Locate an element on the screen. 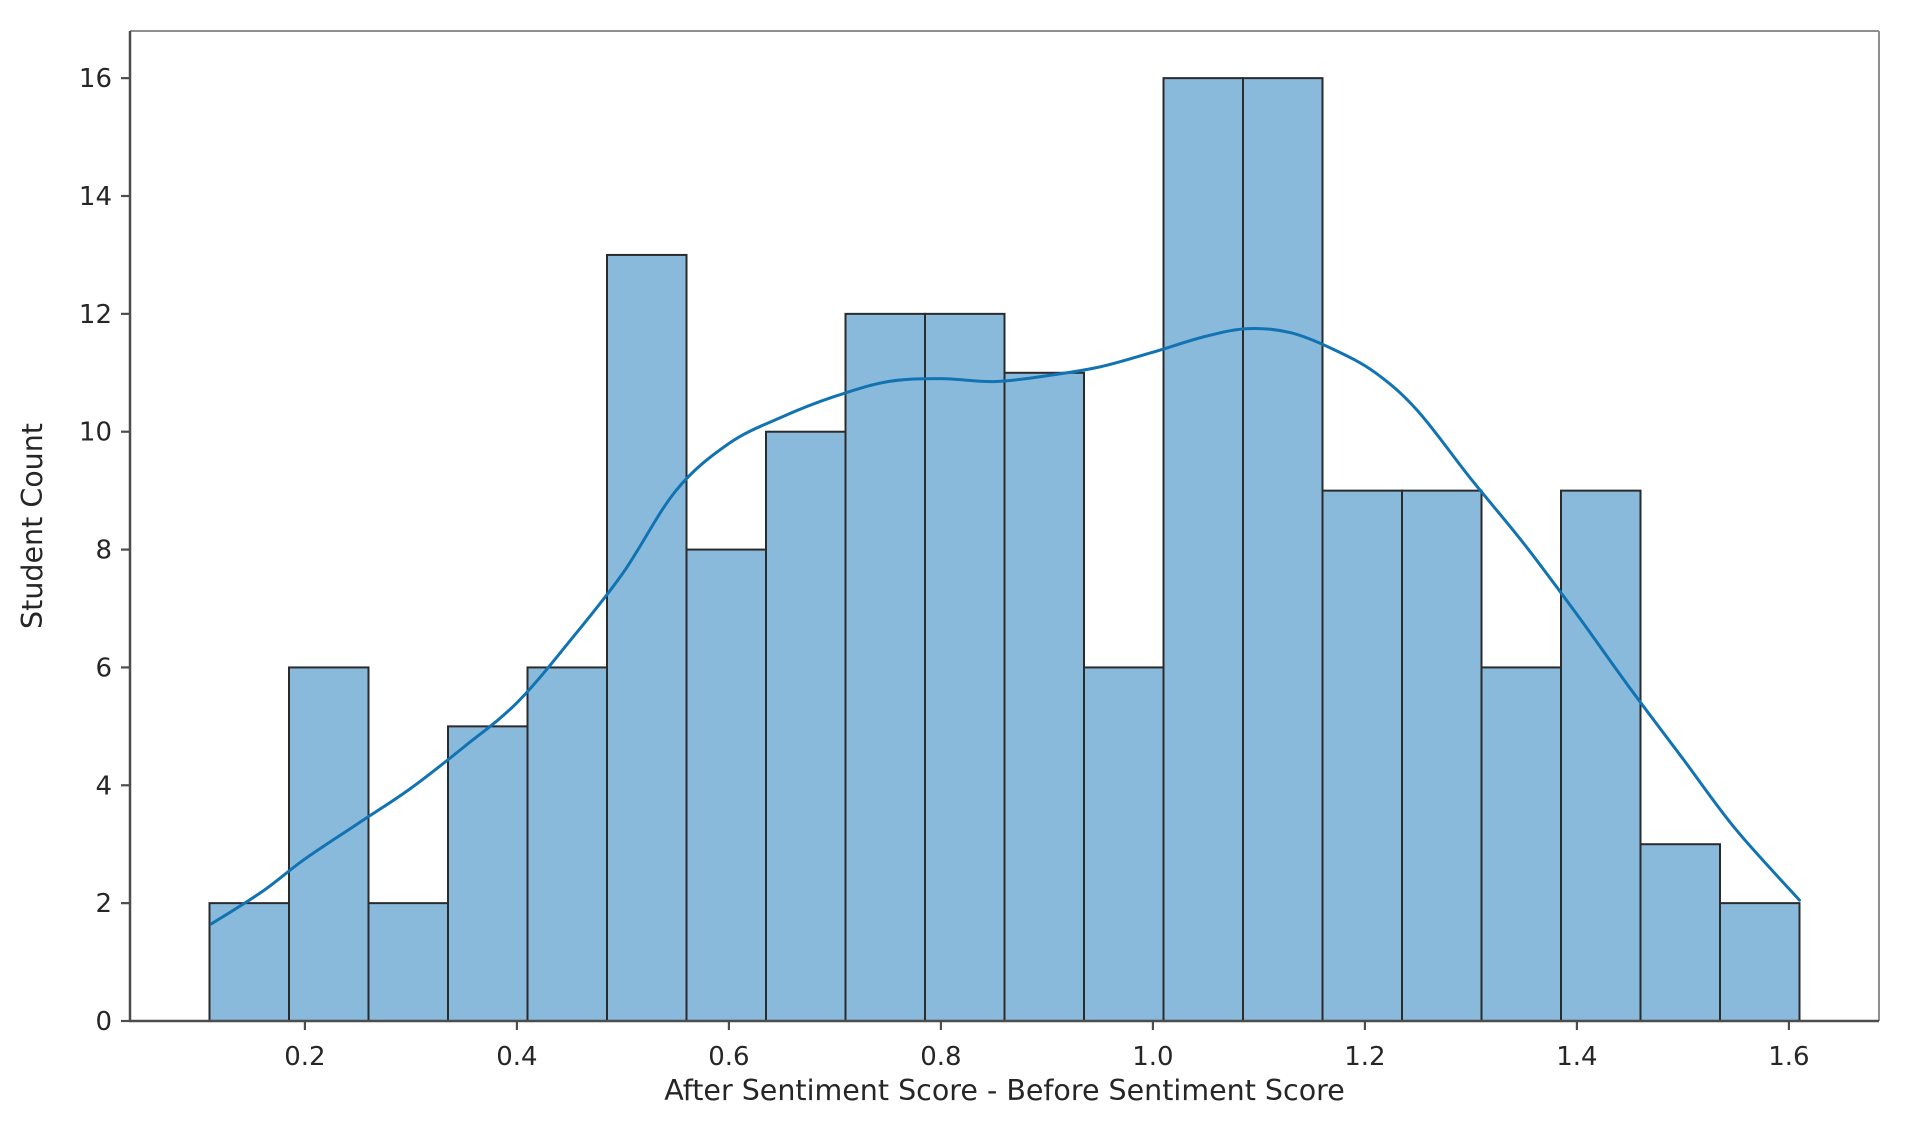  y-tick-label: 12 is located at coordinates (95, 315).